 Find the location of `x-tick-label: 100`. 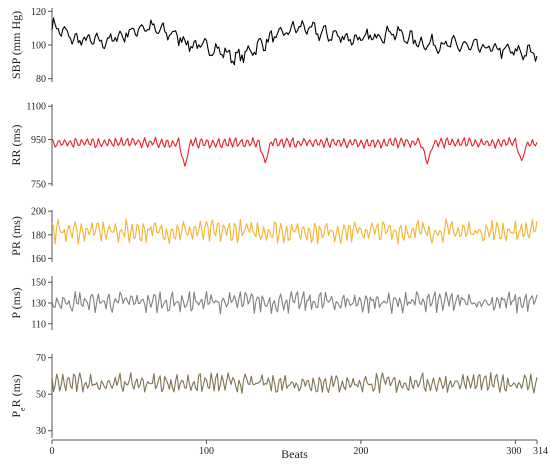

x-tick-label: 100 is located at coordinates (206, 451).